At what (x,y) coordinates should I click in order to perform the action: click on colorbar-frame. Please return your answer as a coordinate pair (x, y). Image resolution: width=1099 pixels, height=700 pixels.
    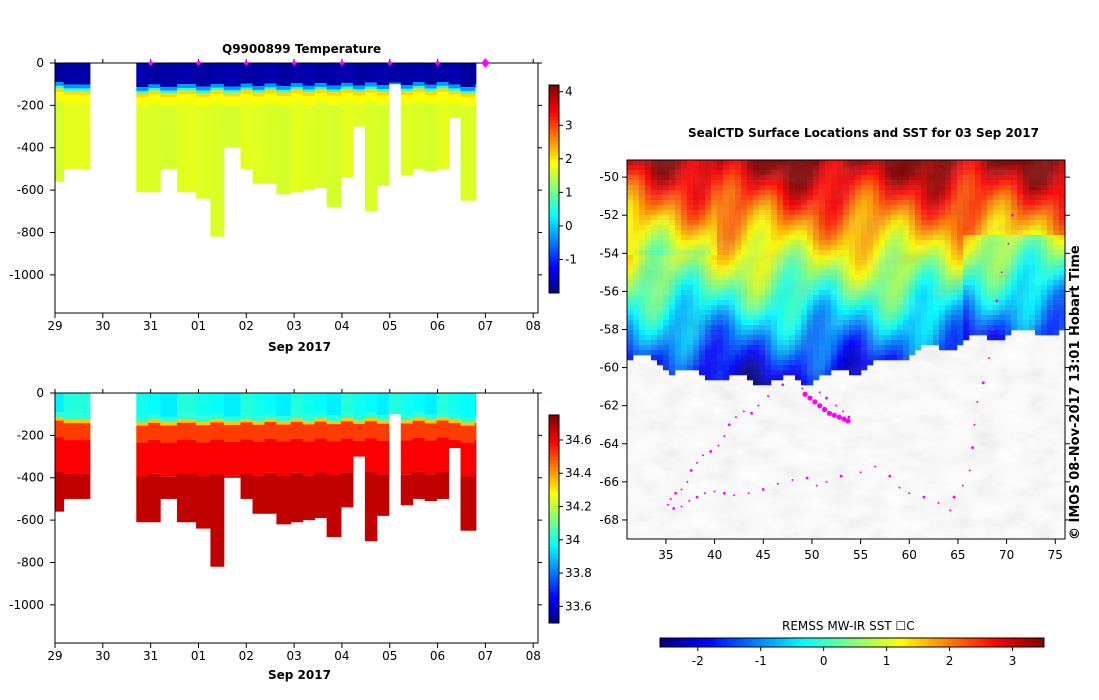
    Looking at the image, I should click on (554, 519).